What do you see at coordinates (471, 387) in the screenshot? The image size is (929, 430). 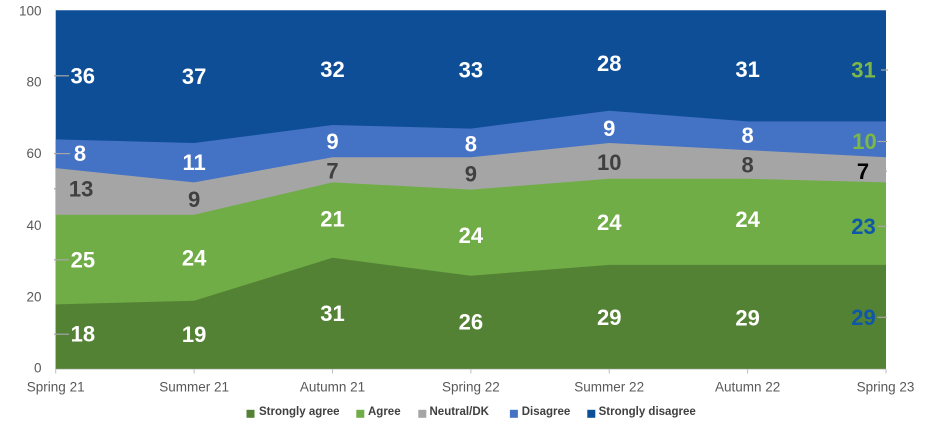 I see `svg-text: Spring 22` at bounding box center [471, 387].